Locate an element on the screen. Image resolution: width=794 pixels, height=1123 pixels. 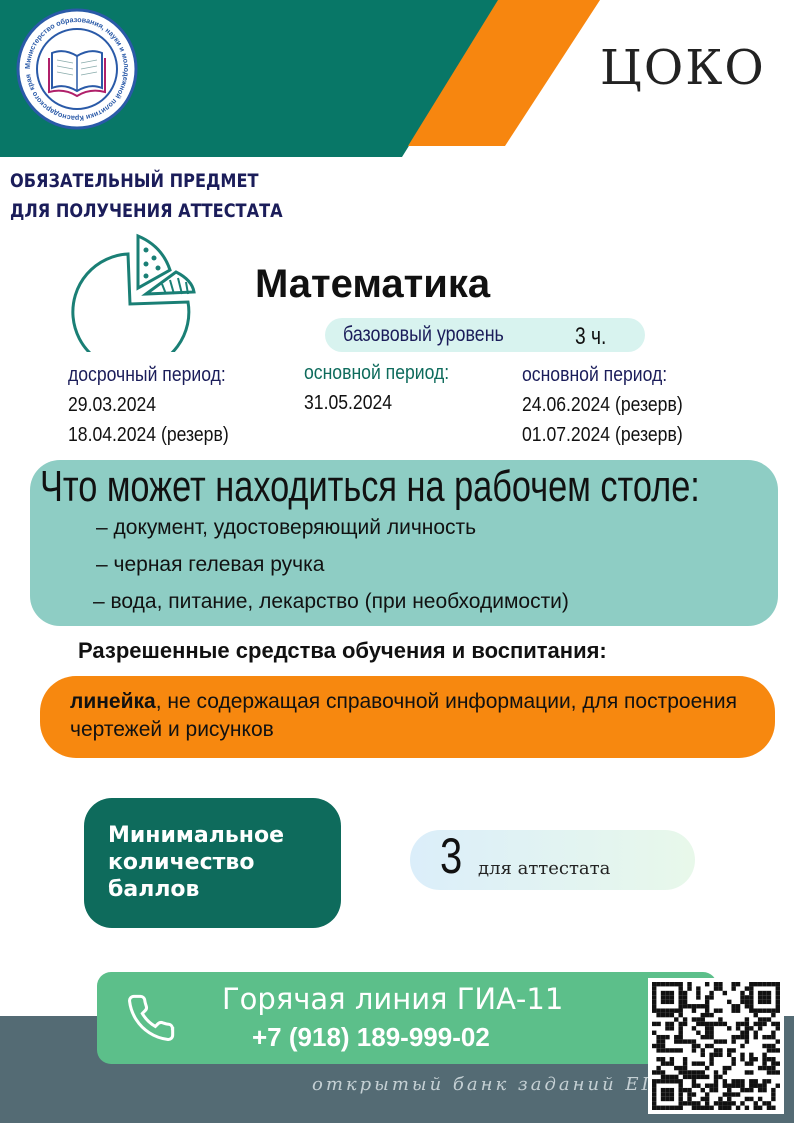
allowed-item-bold: линейка is located at coordinates (113, 701).